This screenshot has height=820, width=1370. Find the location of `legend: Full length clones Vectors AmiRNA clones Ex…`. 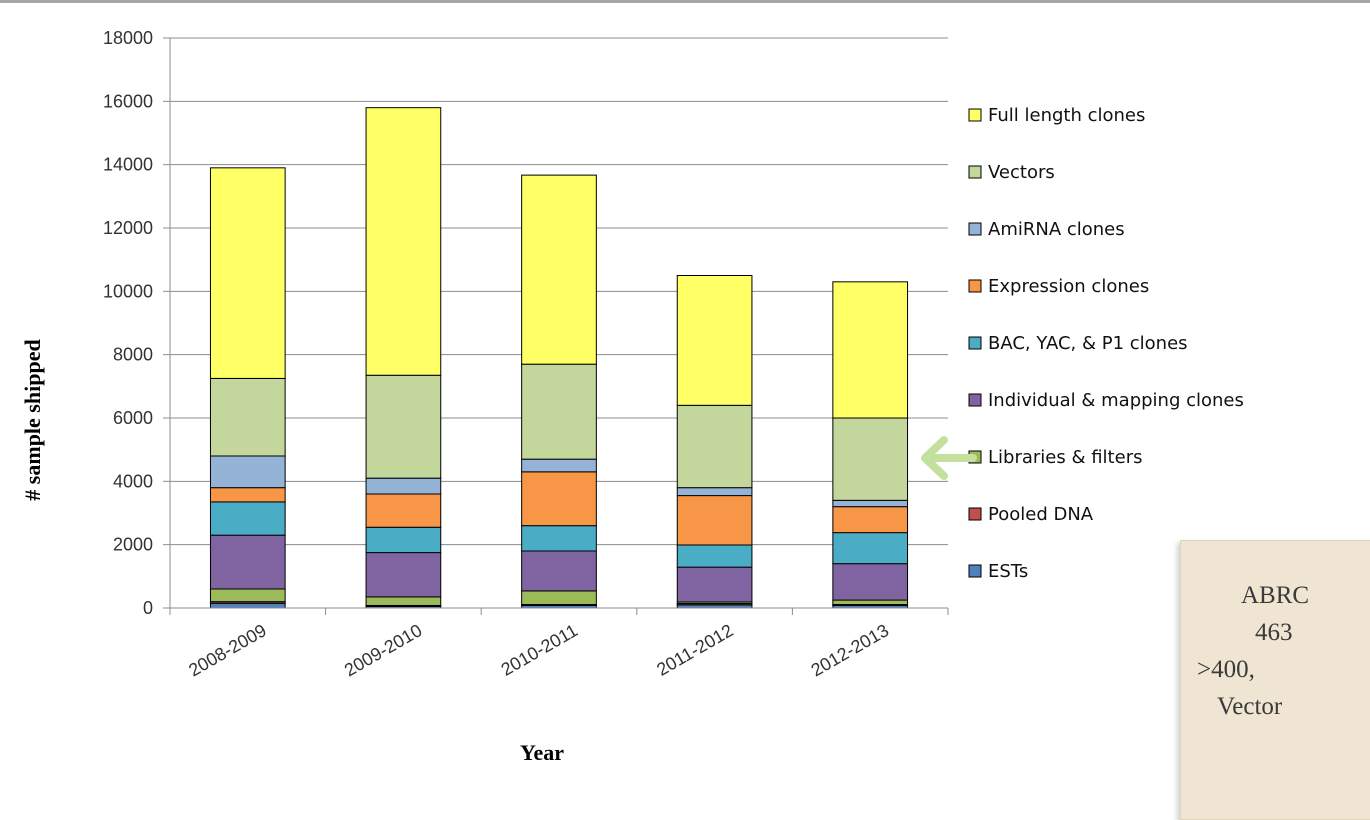

legend: Full length clones Vectors AmiRNA clones Ex… is located at coordinates (1106, 343).